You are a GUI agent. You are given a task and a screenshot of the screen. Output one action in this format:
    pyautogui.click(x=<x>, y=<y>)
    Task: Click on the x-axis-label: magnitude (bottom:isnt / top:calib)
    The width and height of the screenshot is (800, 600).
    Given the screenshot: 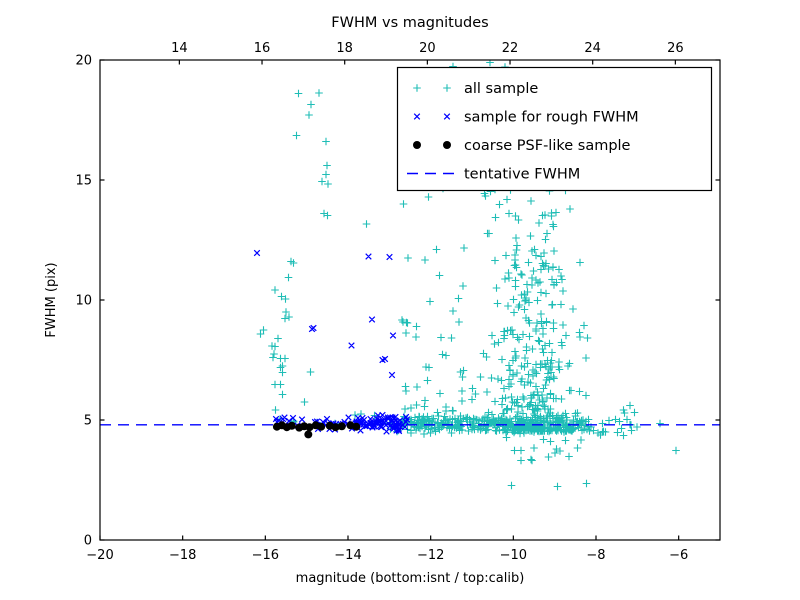 What is the action you would take?
    pyautogui.click(x=410, y=578)
    